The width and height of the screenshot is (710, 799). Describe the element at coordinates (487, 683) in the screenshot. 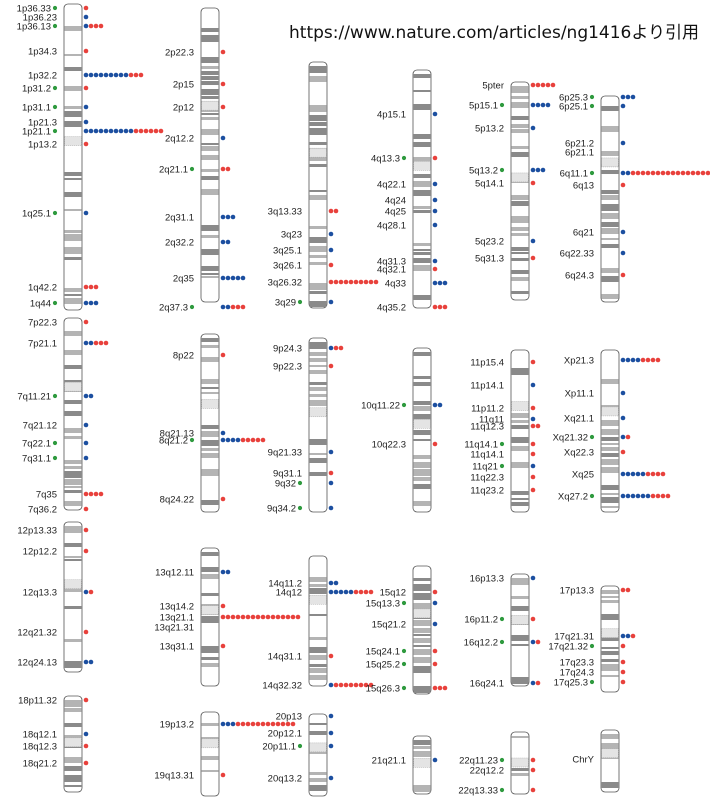

I see `band-label: 16q24.1` at that location.